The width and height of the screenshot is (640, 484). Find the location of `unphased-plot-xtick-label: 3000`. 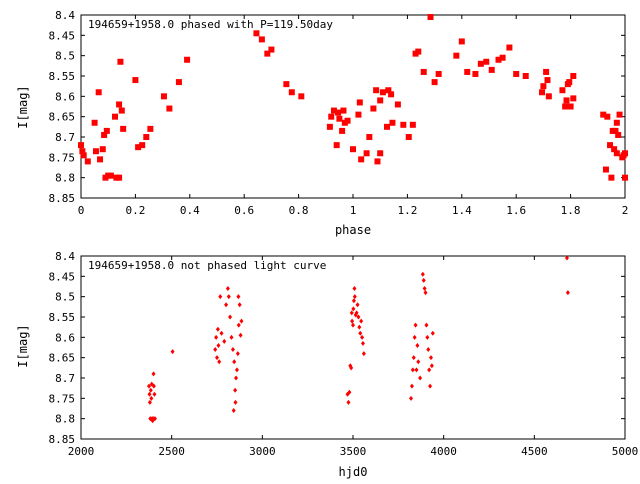

unphased-plot-xtick-label: 3000 is located at coordinates (262, 451).